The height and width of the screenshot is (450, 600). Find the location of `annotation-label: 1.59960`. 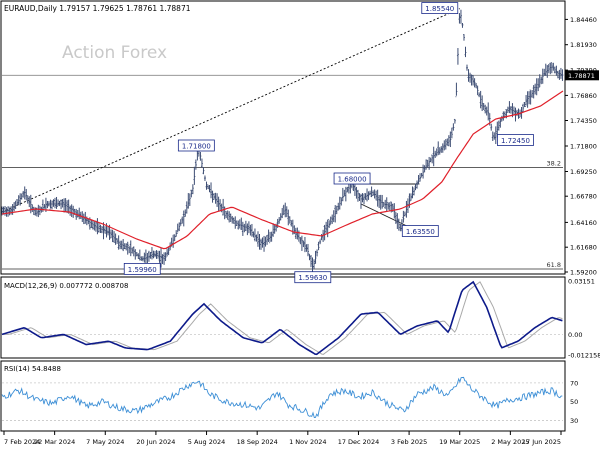

annotation-label: 1.59960 is located at coordinates (142, 270).